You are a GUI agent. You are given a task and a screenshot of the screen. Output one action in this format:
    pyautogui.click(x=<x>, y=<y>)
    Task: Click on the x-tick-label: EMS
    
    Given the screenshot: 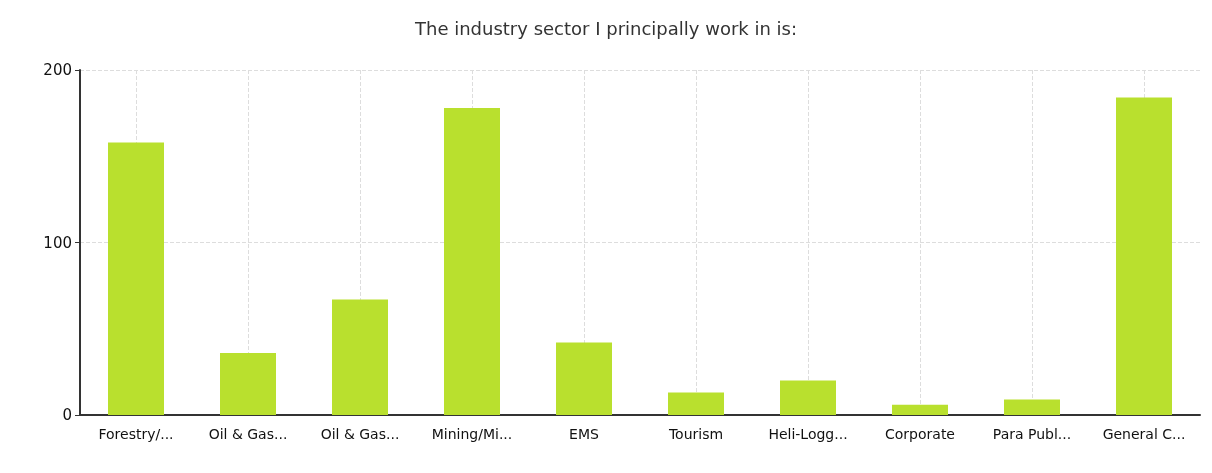 What is the action you would take?
    pyautogui.click(x=584, y=434)
    